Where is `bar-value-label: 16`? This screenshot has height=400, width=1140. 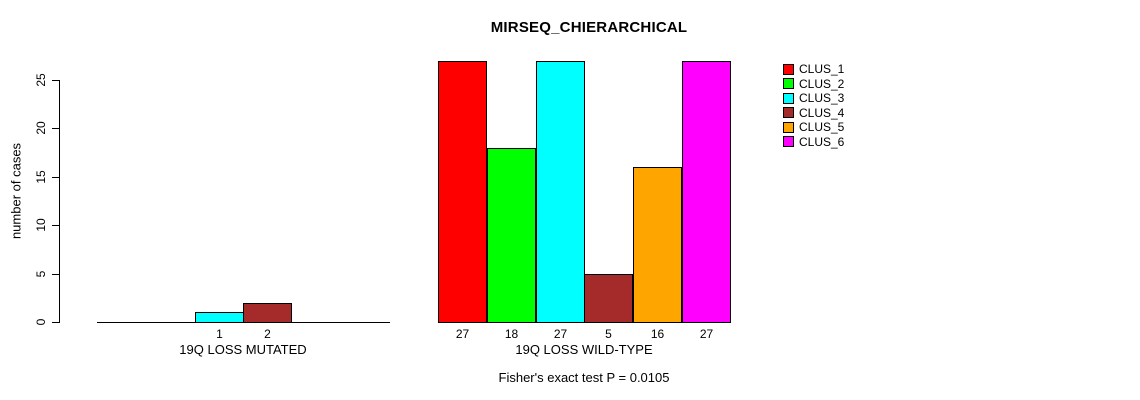
bar-value-label: 16 is located at coordinates (657, 334).